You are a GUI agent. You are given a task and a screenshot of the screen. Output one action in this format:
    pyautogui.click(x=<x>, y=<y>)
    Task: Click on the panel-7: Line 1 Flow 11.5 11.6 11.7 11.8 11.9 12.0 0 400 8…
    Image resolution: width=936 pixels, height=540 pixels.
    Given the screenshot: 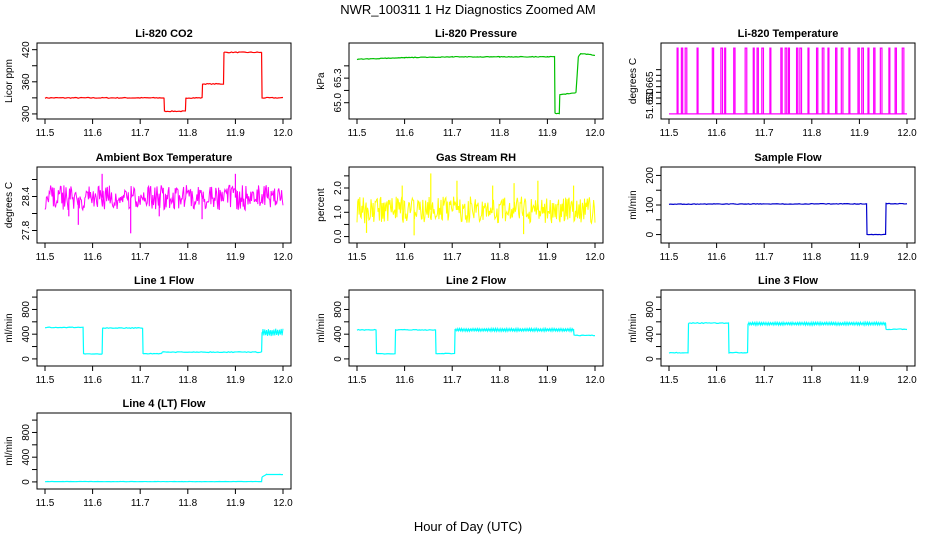 What is the action you would take?
    pyautogui.click(x=148, y=330)
    